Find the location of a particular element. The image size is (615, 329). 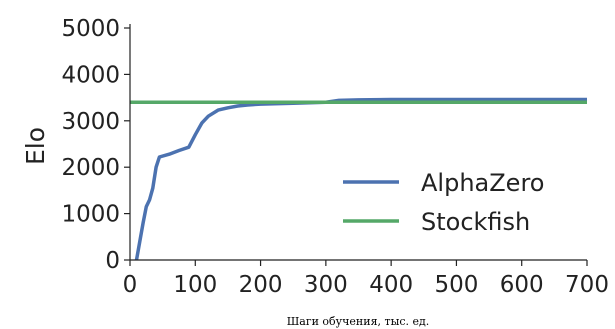

y-tick-label: 0 is located at coordinates (112, 261).